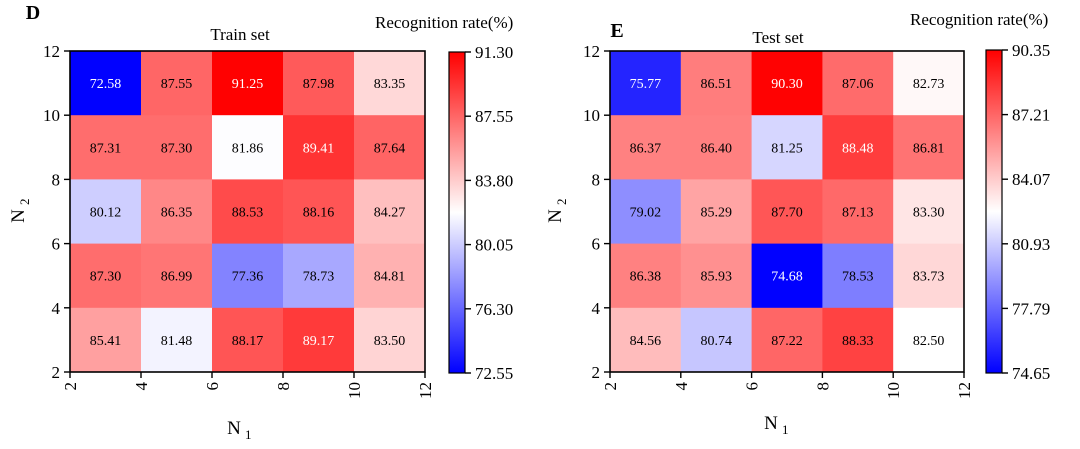 This screenshot has width=1080, height=449. I want to click on colorbar-tick-label: 72.55, so click(494, 373).